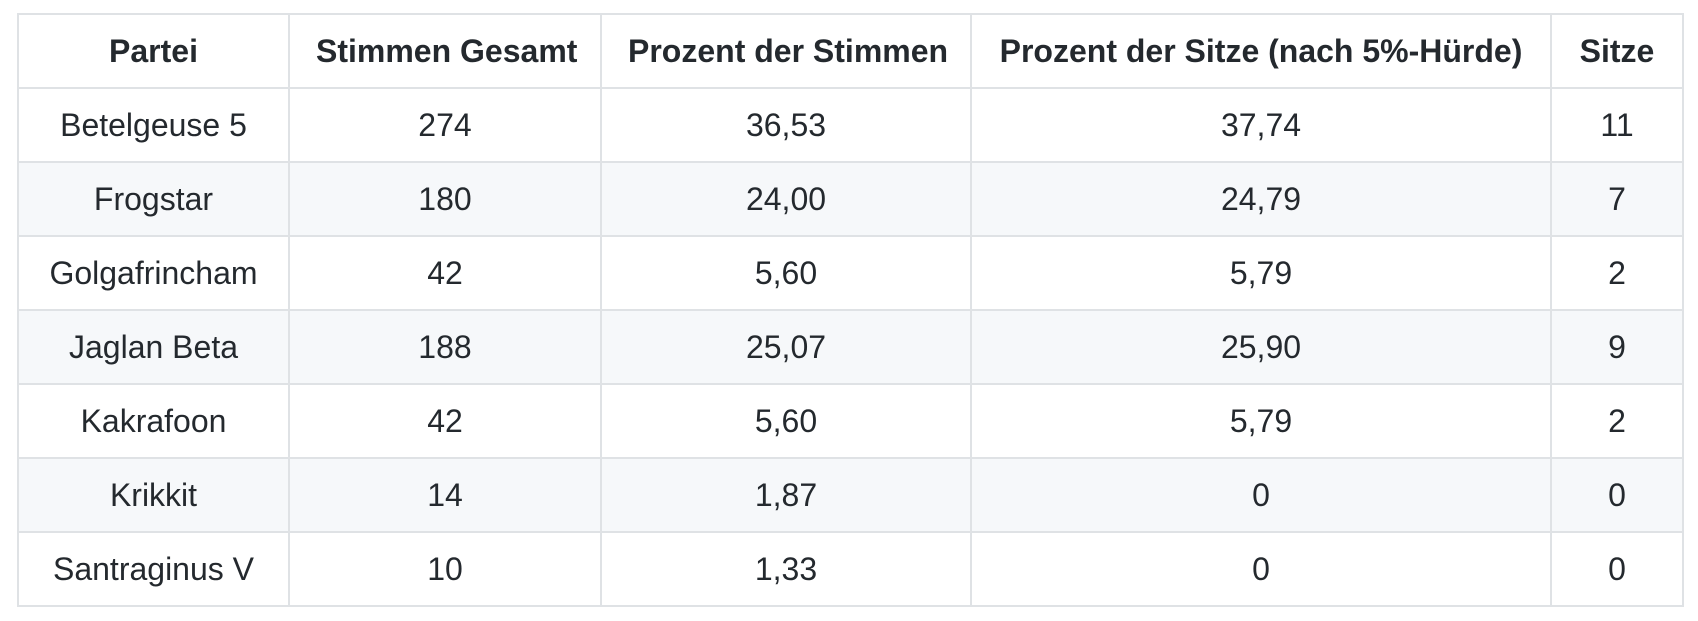 This screenshot has width=1698, height=621. What do you see at coordinates (445, 495) in the screenshot?
I see `cell-votes-total: 14` at bounding box center [445, 495].